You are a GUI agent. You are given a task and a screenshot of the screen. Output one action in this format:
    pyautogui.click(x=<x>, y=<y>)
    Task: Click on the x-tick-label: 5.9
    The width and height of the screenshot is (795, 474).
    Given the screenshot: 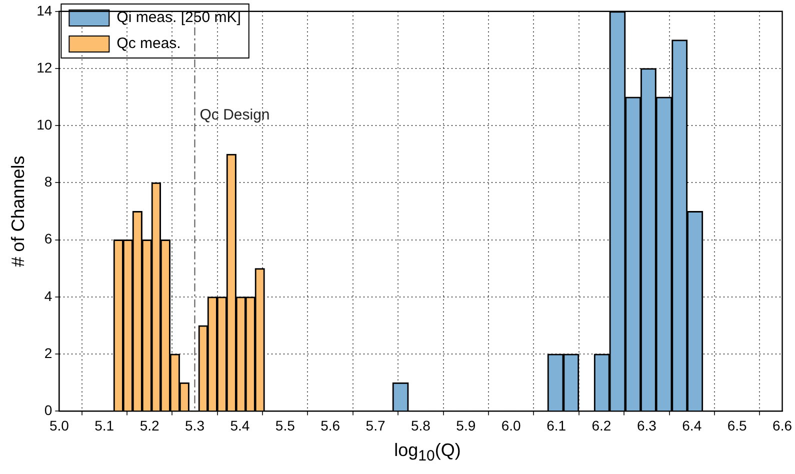 What is the action you would take?
    pyautogui.click(x=466, y=425)
    